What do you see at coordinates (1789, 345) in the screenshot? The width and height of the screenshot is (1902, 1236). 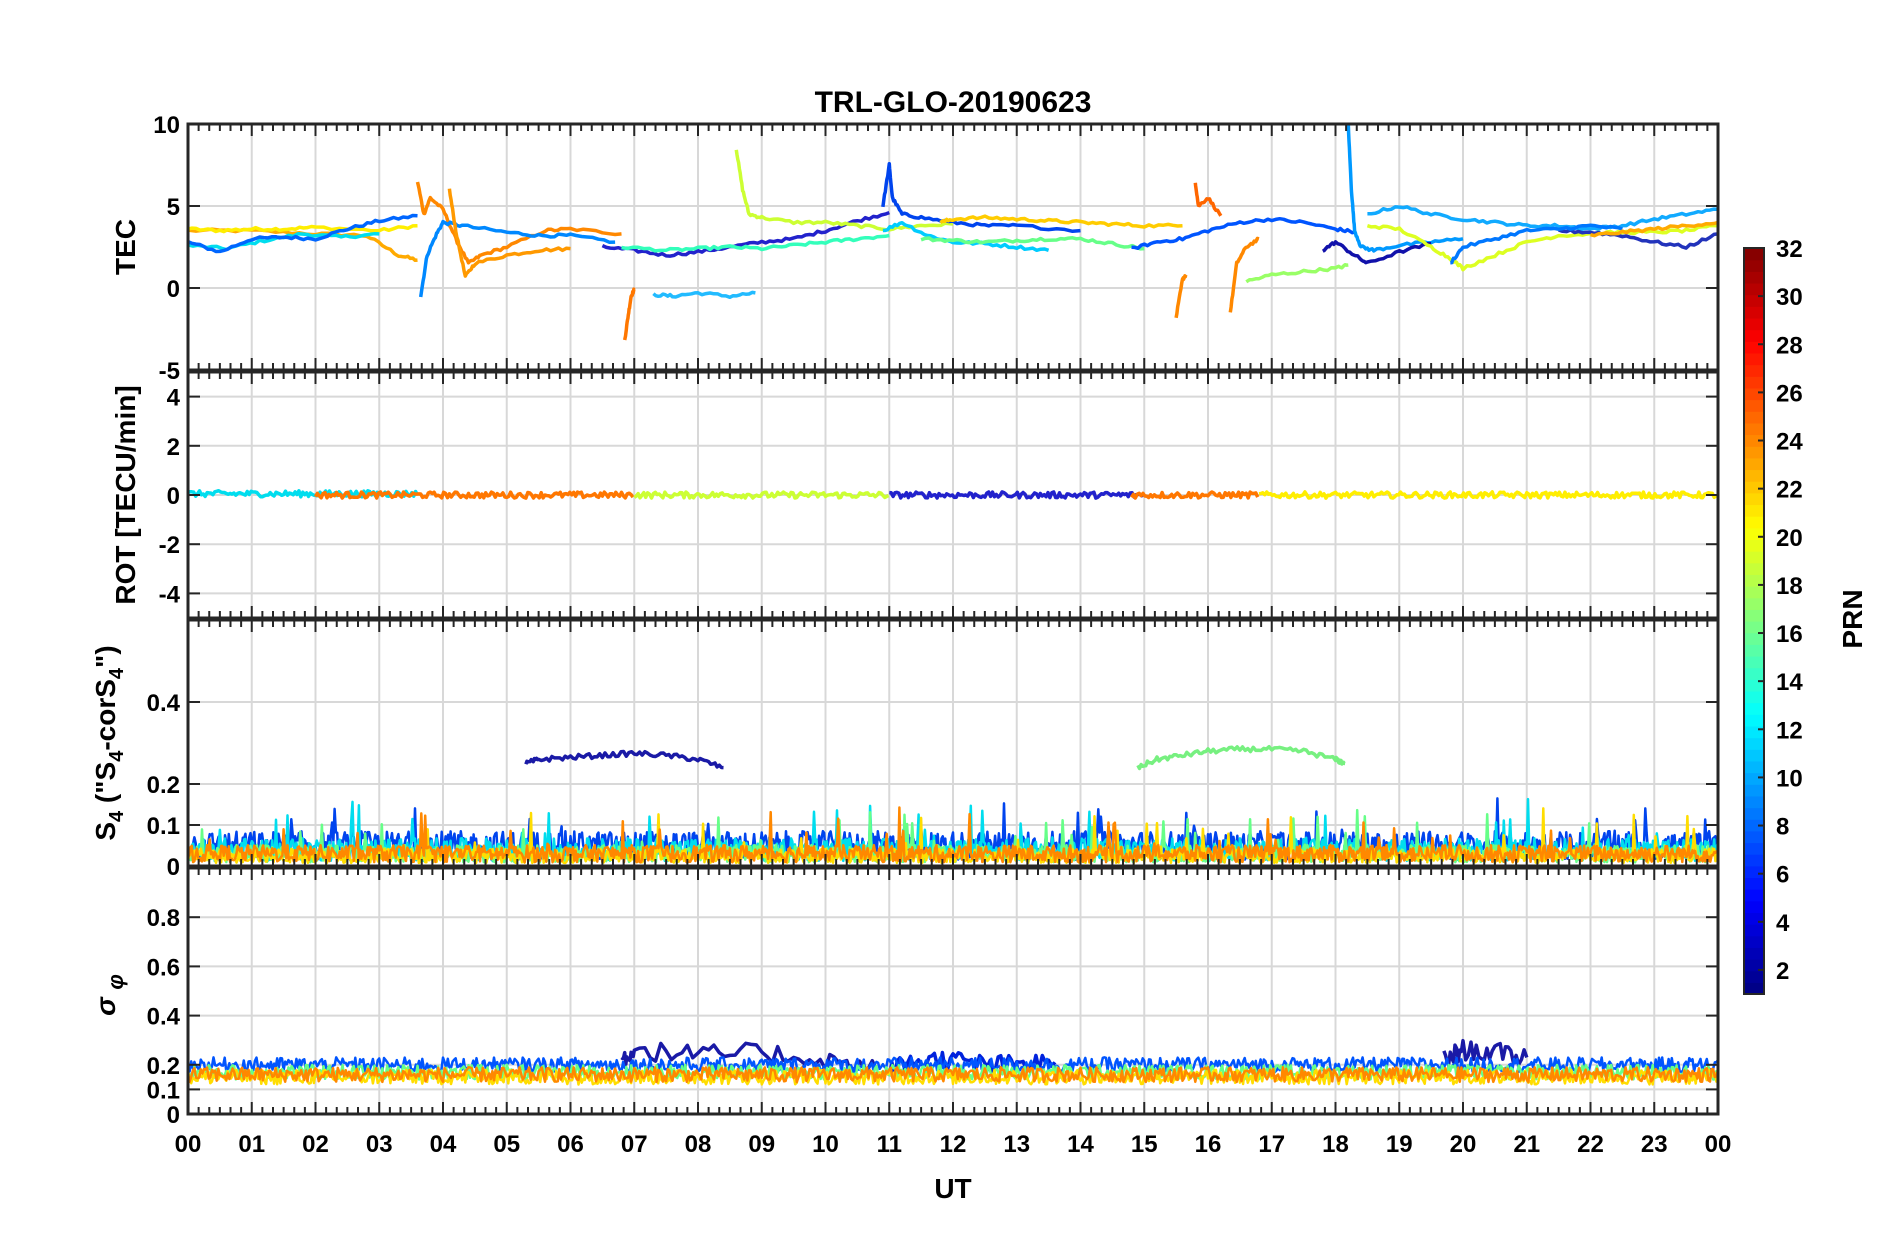 I see `colorbar-tick-label: 28` at bounding box center [1789, 345].